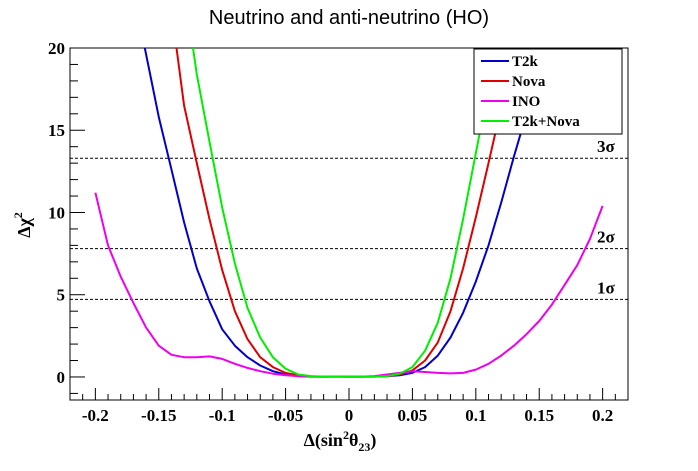 The image size is (698, 471). What do you see at coordinates (606, 237) in the screenshot?
I see `reference-label-2: 2σ` at bounding box center [606, 237].